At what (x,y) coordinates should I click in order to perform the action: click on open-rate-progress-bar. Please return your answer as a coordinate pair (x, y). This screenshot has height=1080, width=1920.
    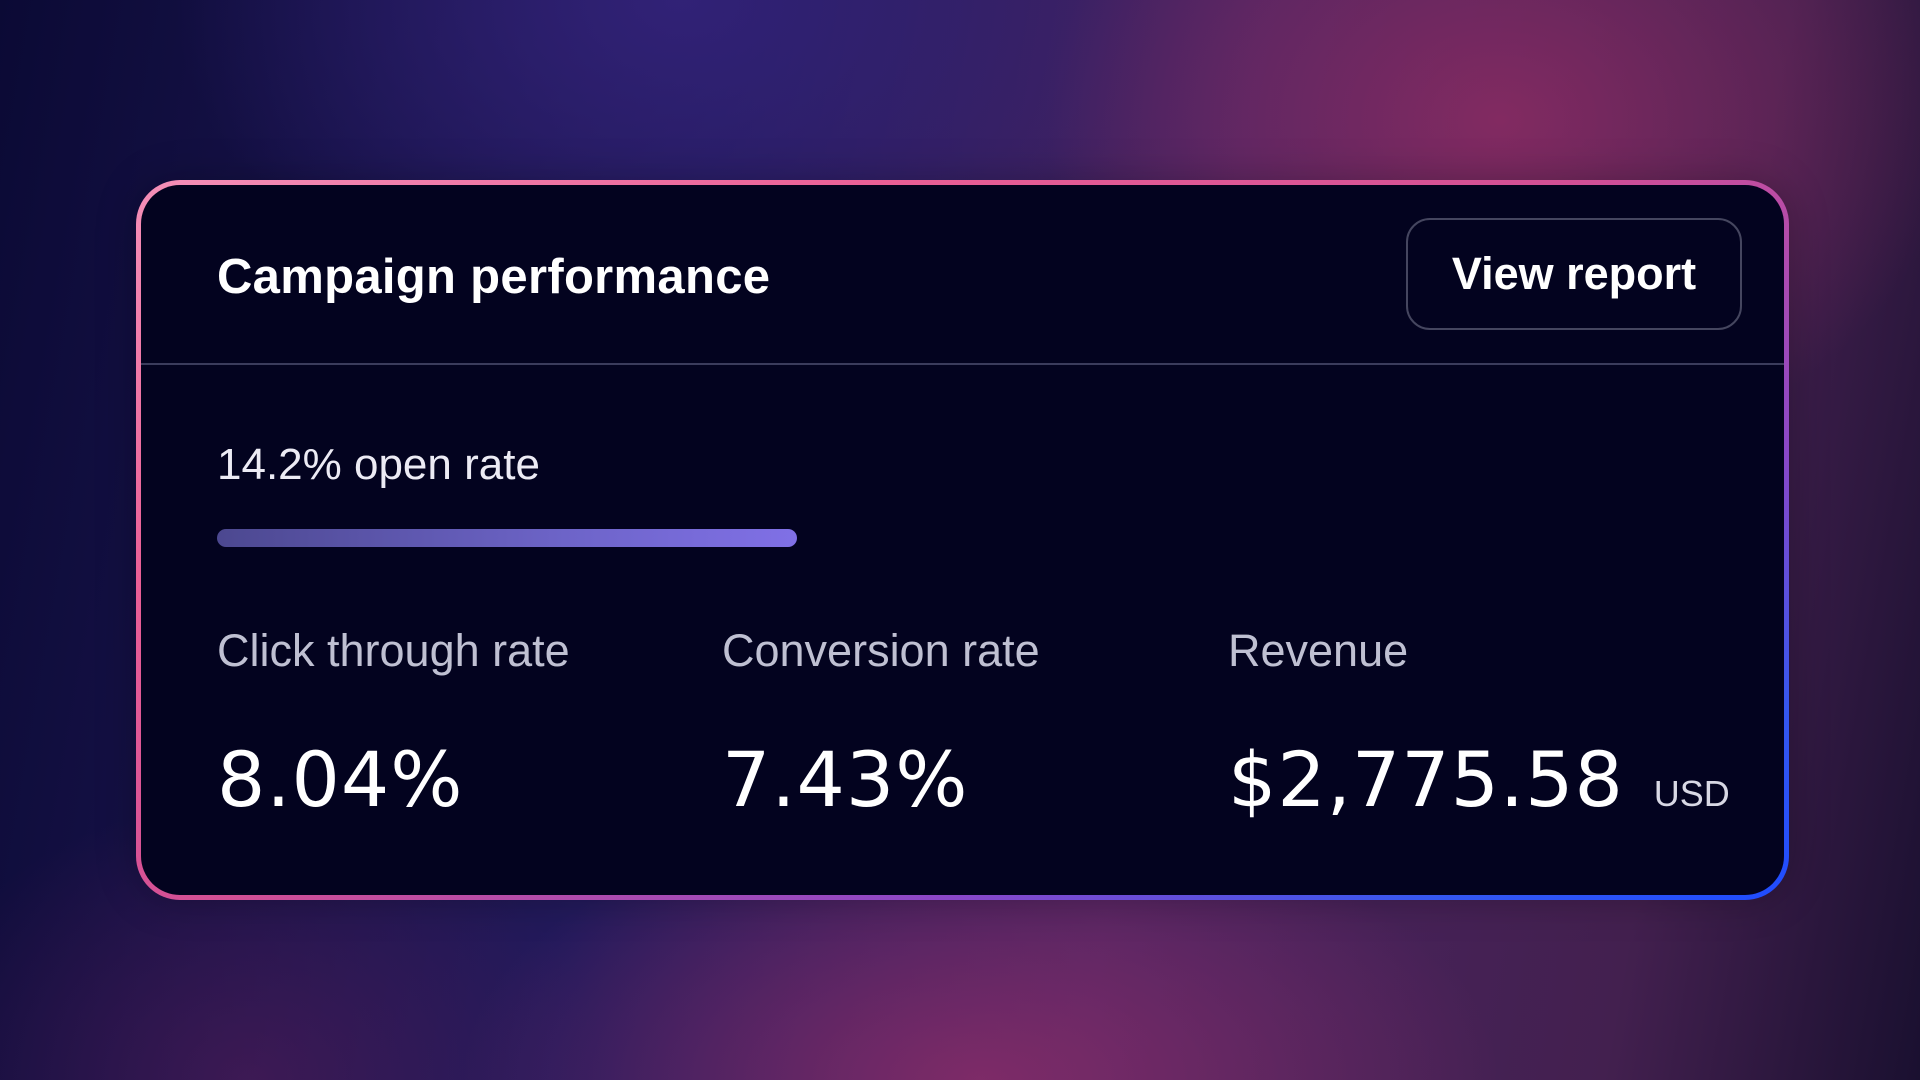
    Looking at the image, I should click on (507, 538).